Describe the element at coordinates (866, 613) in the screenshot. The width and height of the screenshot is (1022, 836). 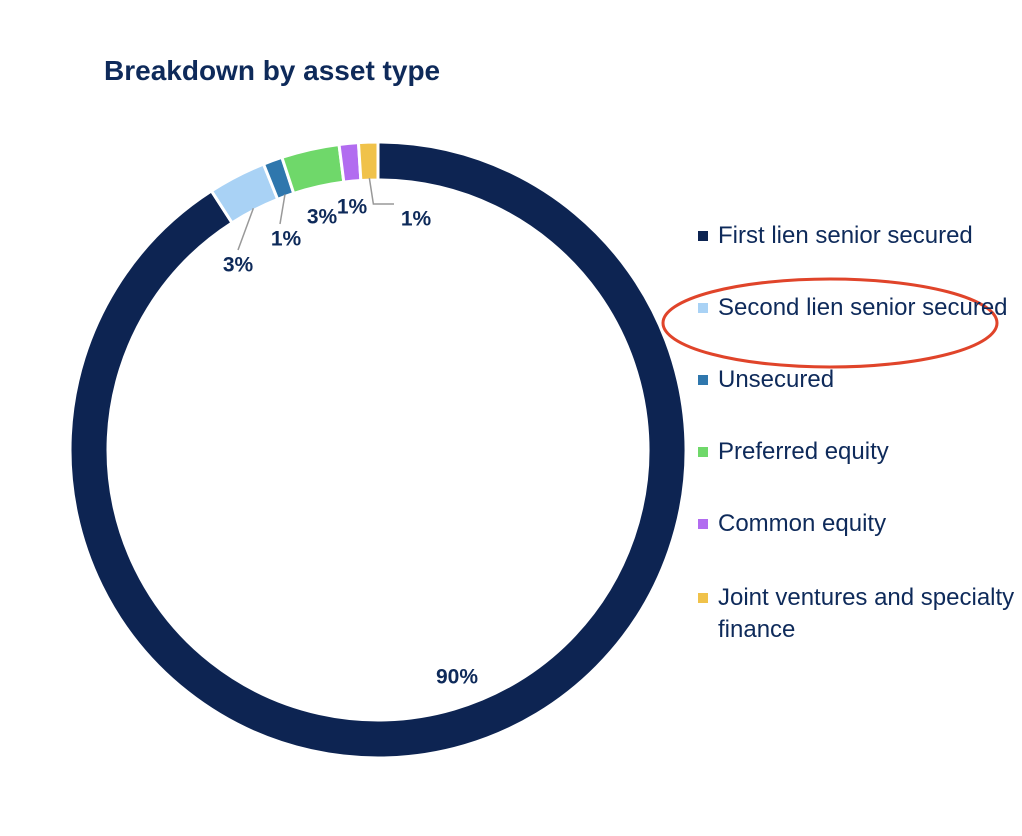
I see `legend-label: Joint ventures and specialty finance` at that location.